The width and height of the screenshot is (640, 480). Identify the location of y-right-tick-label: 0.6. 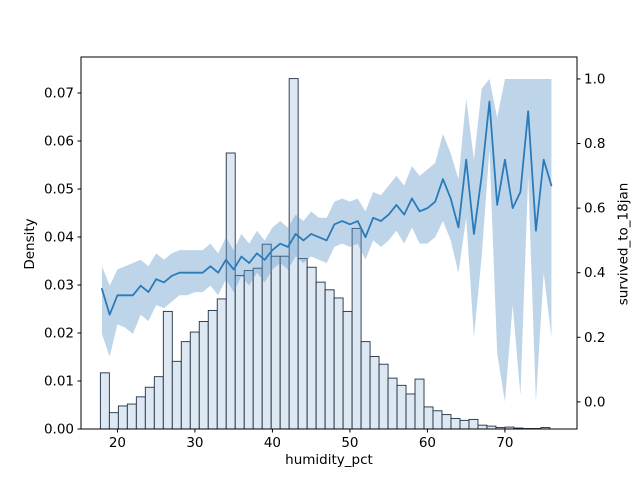
(594, 209).